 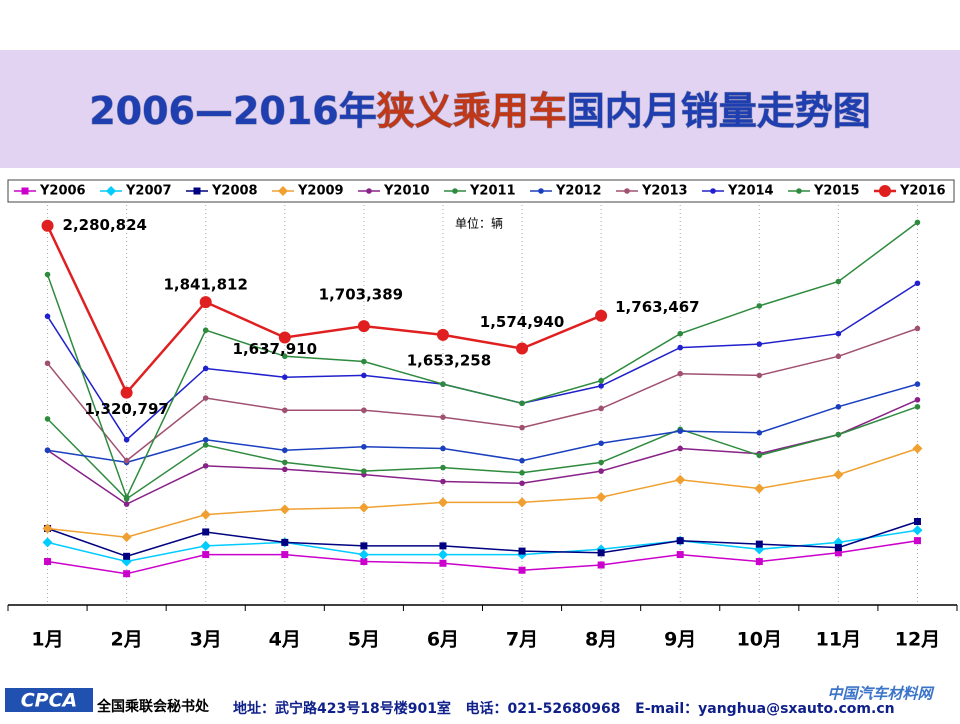 What do you see at coordinates (680, 640) in the screenshot?
I see `x-tick-label: 9月` at bounding box center [680, 640].